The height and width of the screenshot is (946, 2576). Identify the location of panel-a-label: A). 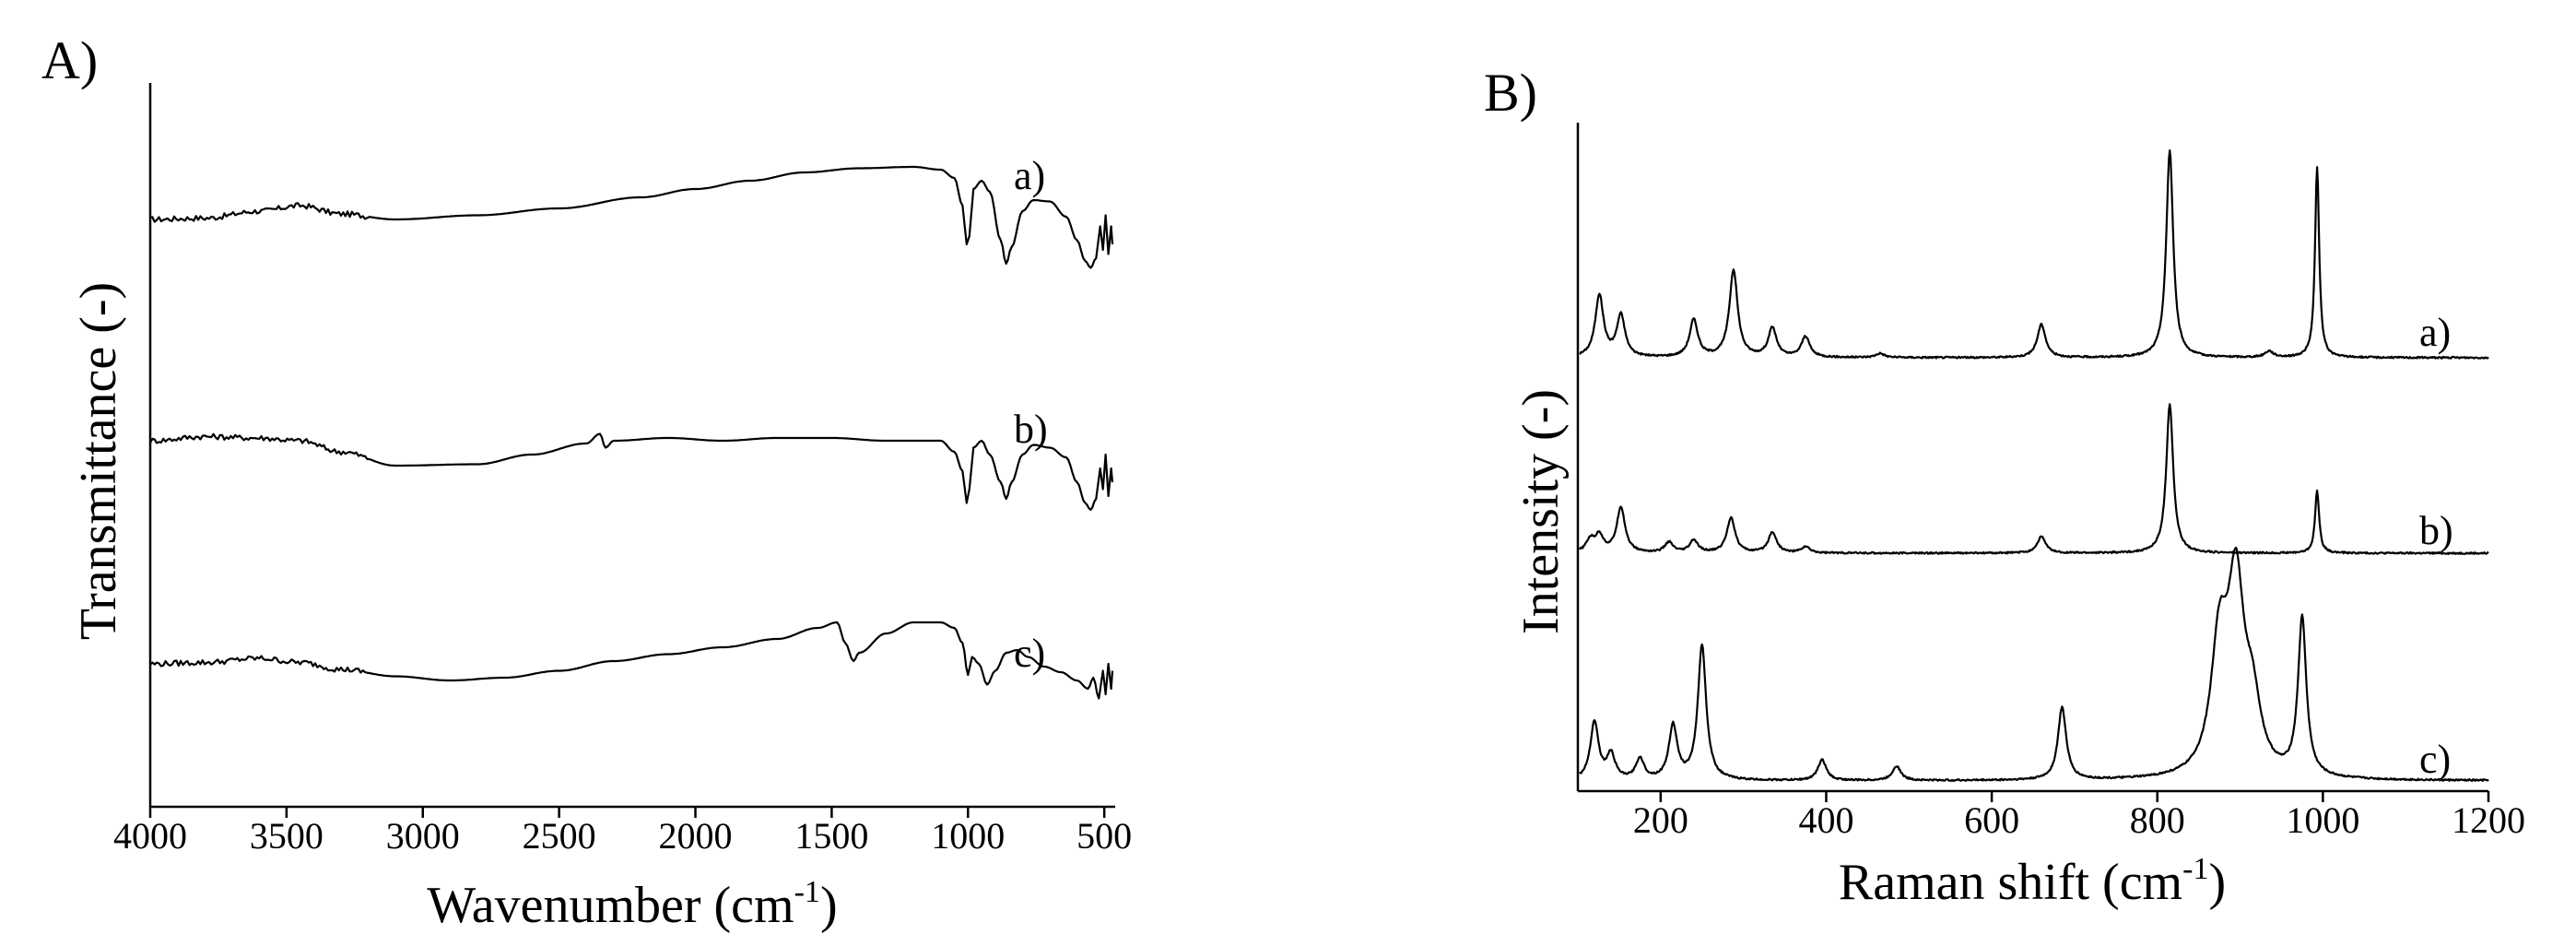
(69, 60).